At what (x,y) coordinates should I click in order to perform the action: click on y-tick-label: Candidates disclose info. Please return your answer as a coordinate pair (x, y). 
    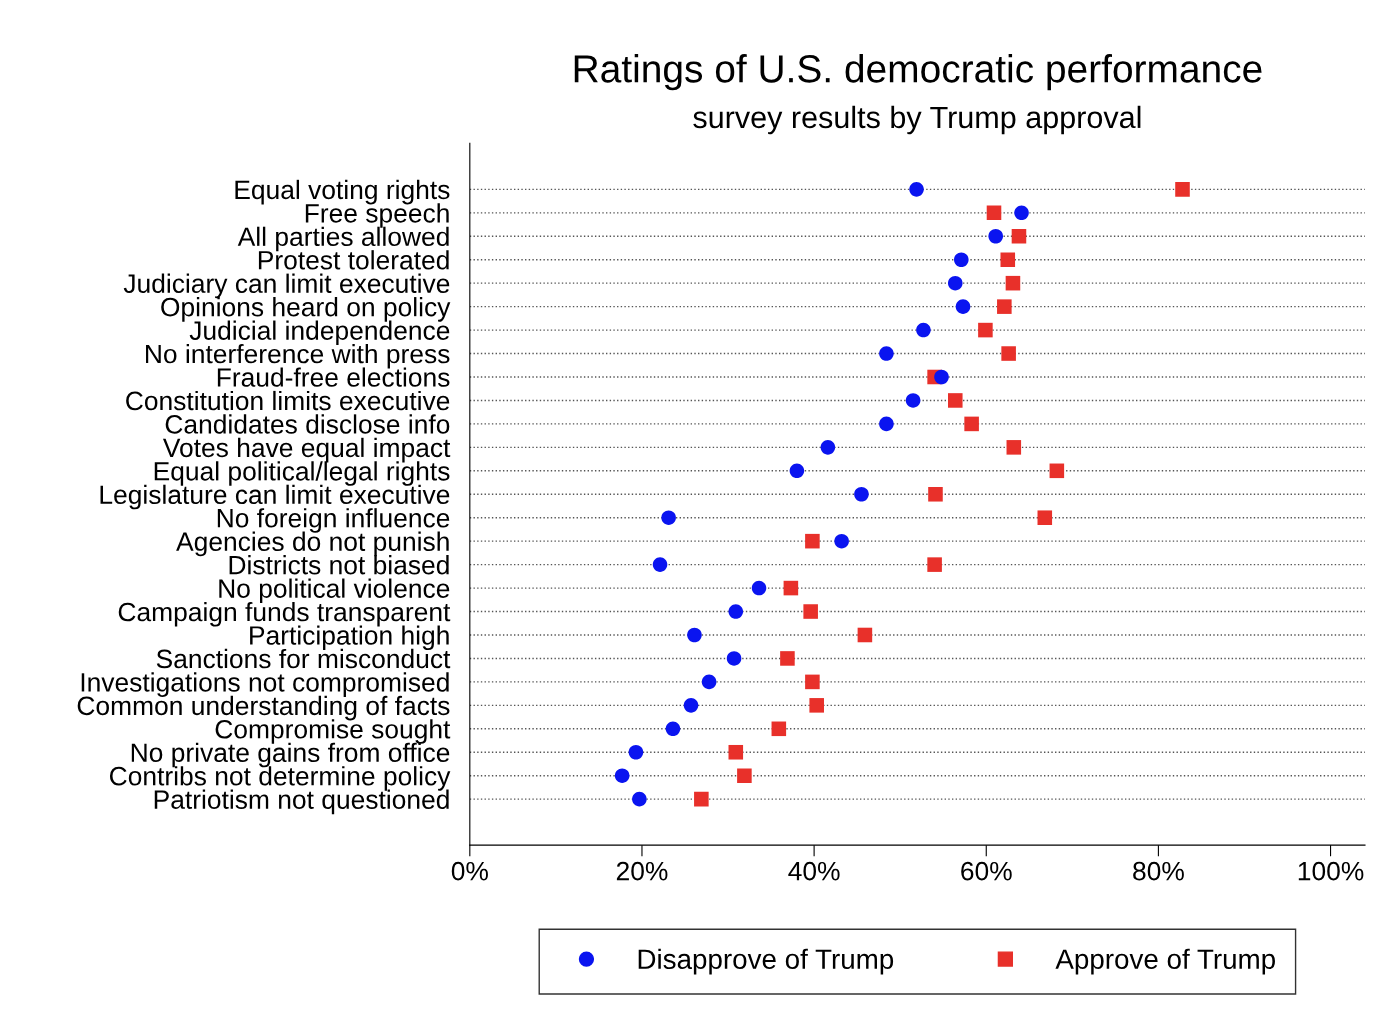
    Looking at the image, I should click on (307, 424).